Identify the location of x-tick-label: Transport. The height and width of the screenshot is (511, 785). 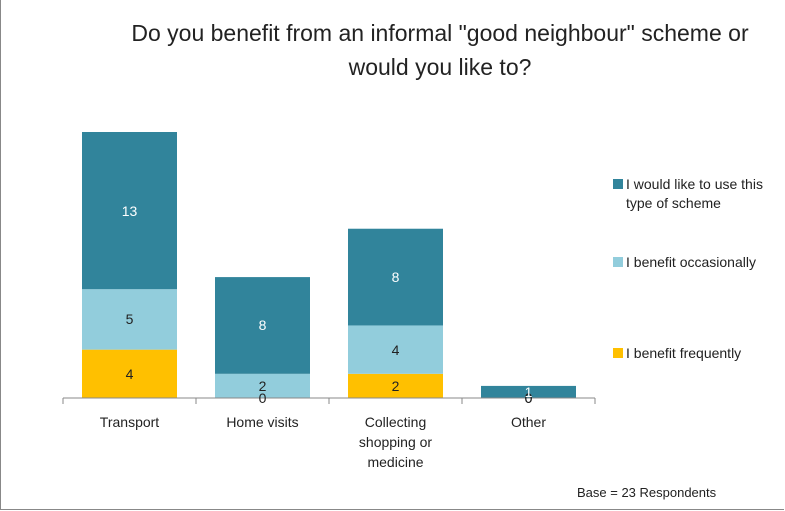
(129, 422).